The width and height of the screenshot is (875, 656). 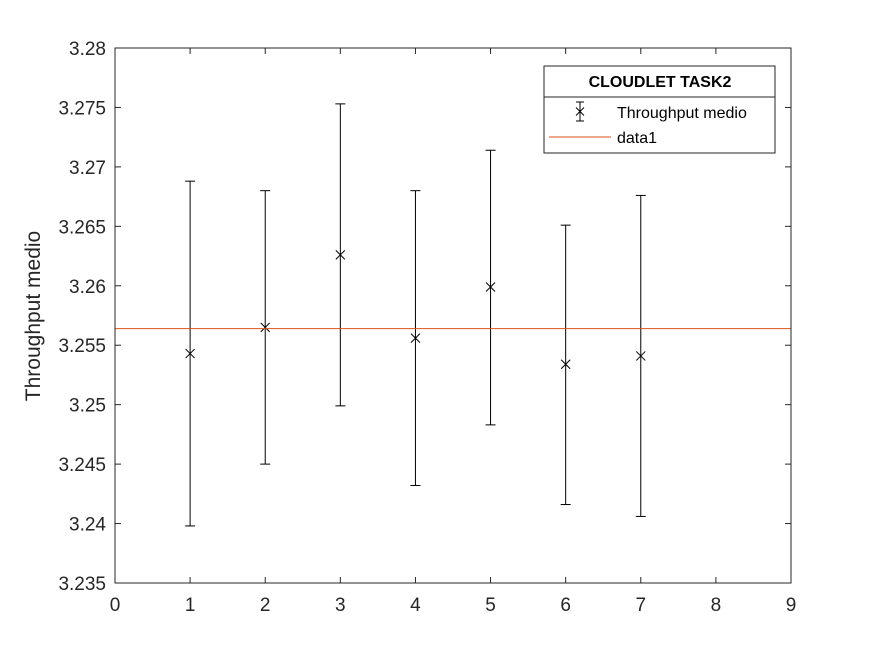 I want to click on legend: CLOUDLET TASK2 Throughput medio data1, so click(x=659, y=109).